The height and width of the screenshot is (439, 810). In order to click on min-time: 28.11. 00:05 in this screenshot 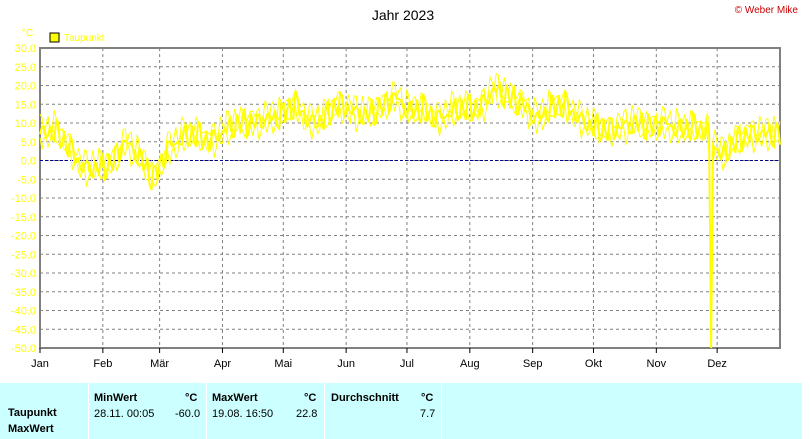, I will do `click(124, 414)`.